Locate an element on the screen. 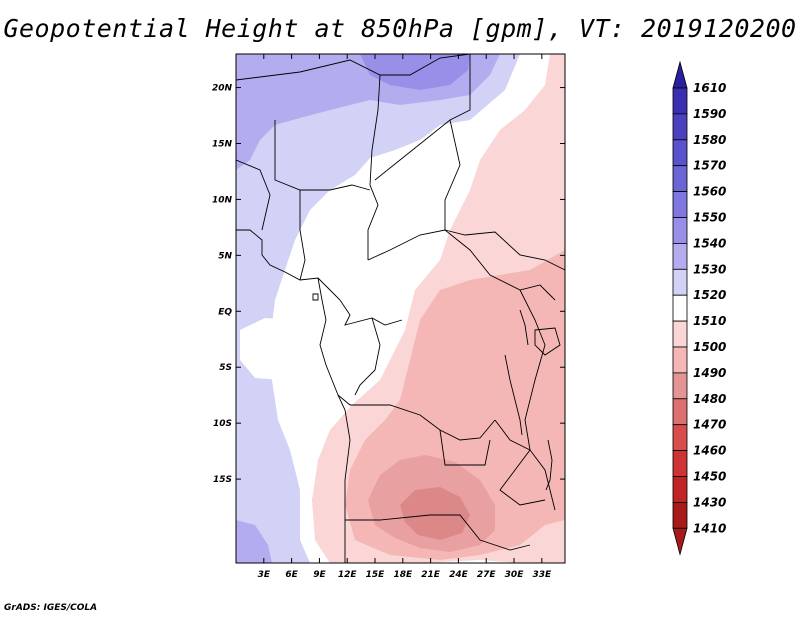 This screenshot has width=800, height=618. border-cameroon-gabon is located at coordinates (360, 301).